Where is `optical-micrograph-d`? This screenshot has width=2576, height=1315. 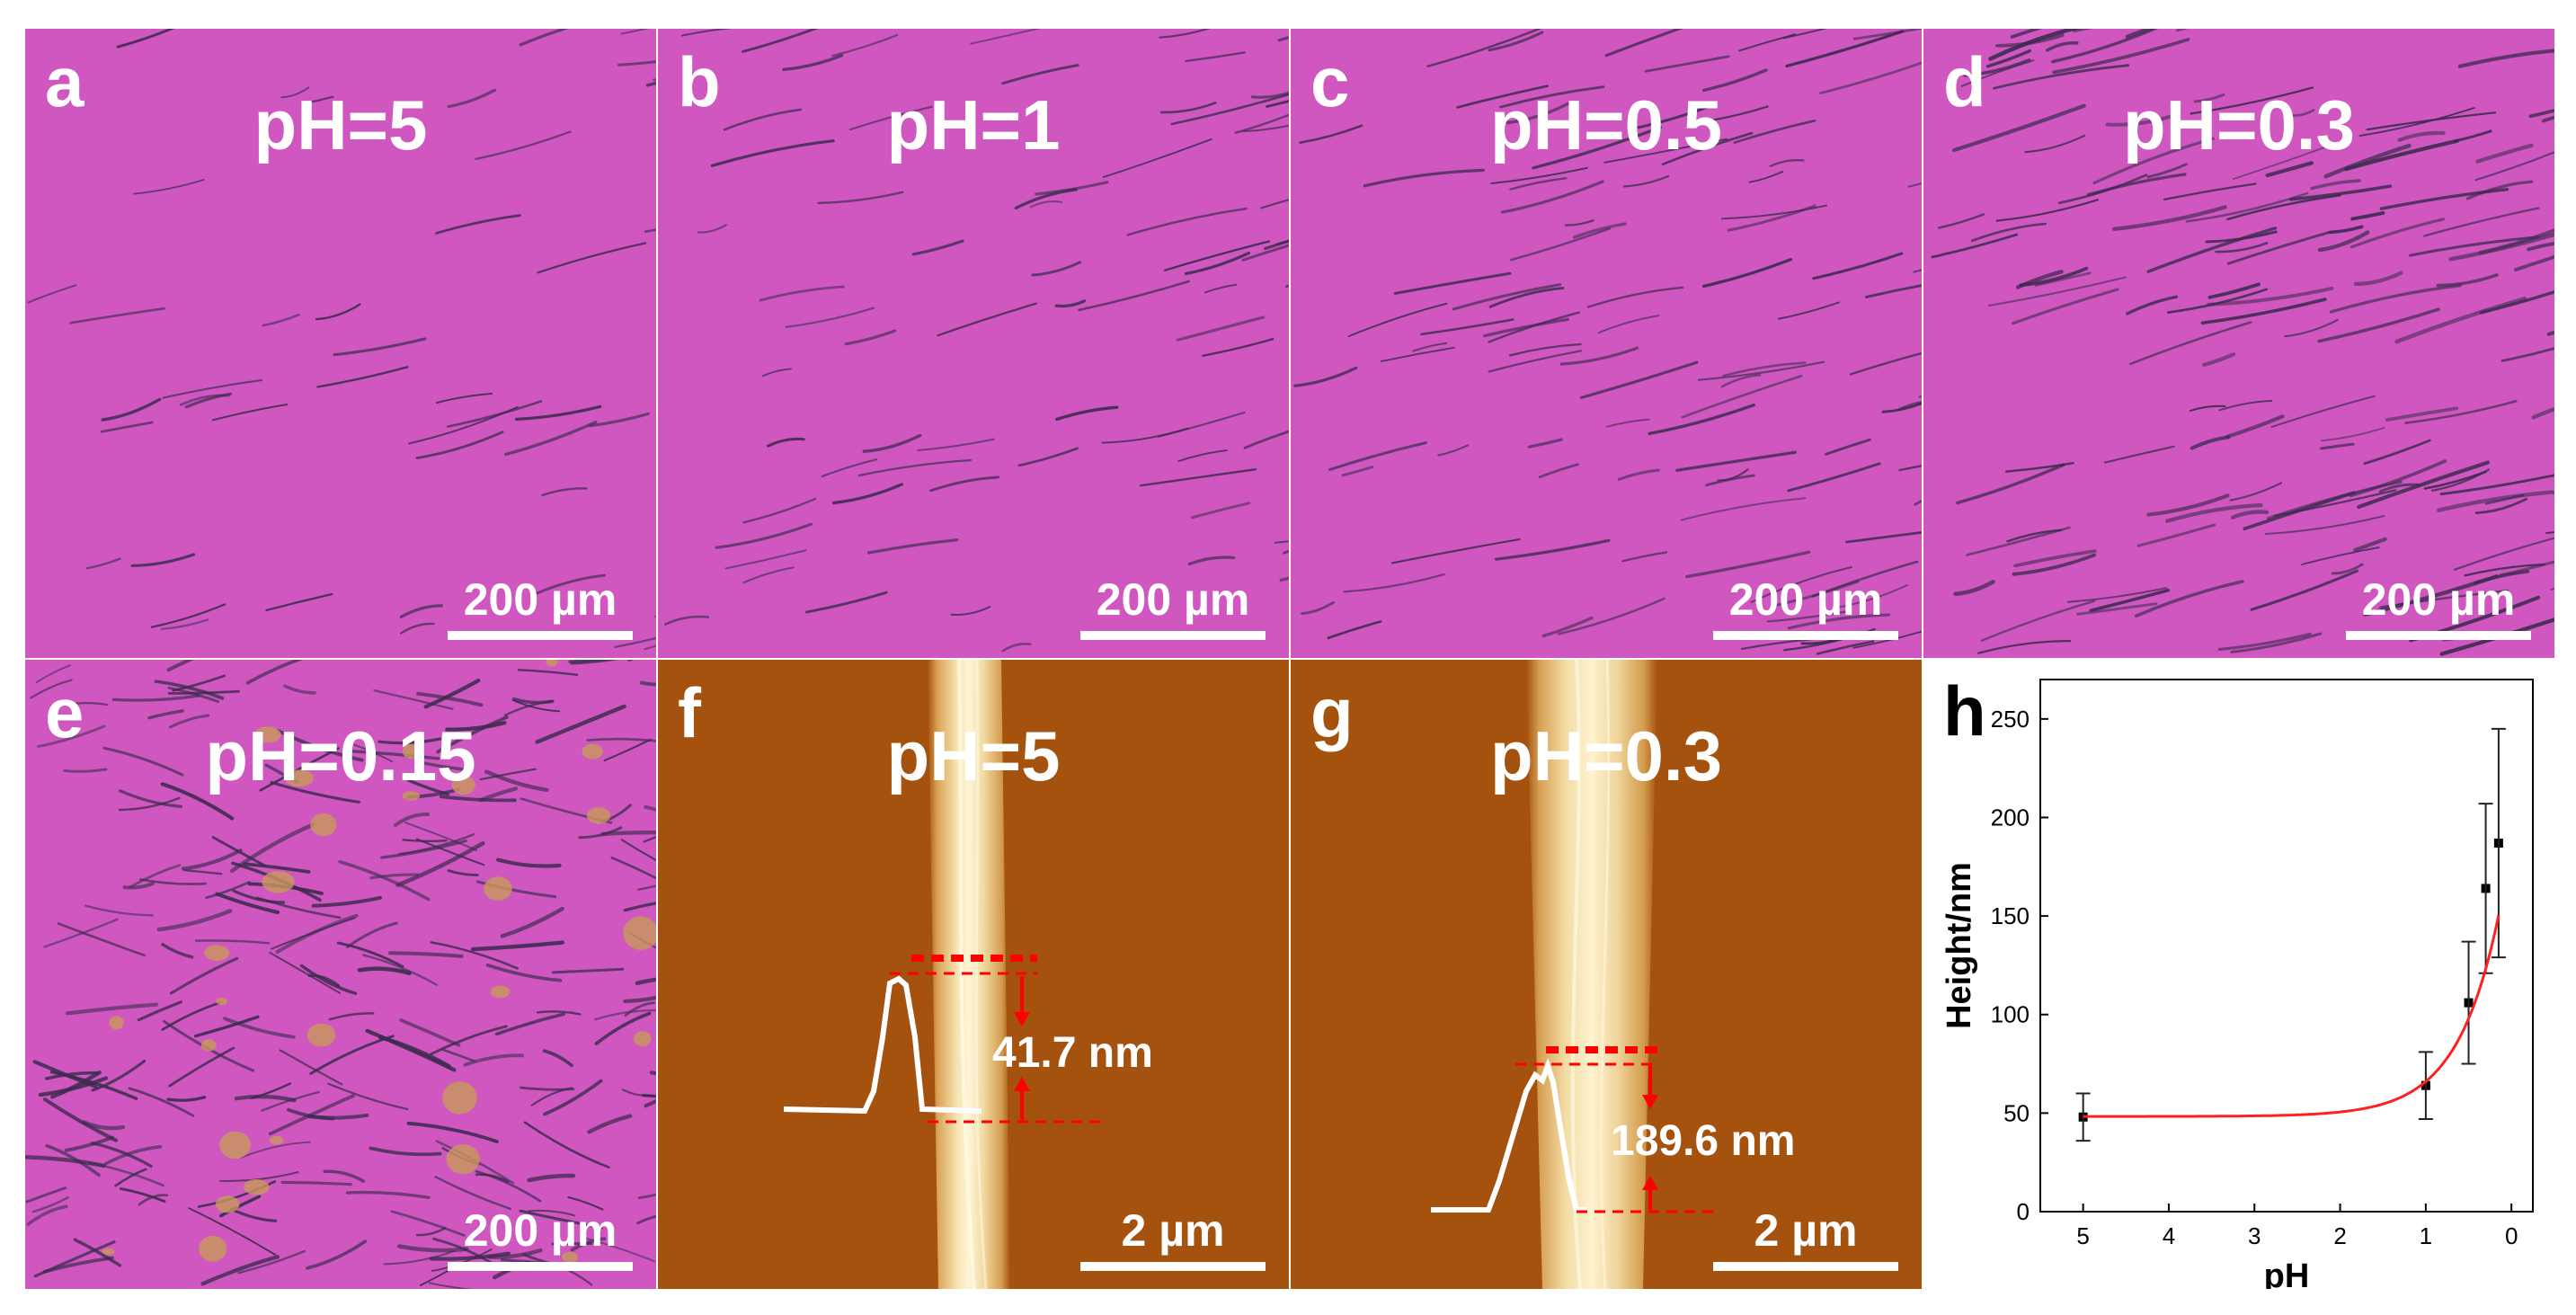 optical-micrograph-d is located at coordinates (2238, 343).